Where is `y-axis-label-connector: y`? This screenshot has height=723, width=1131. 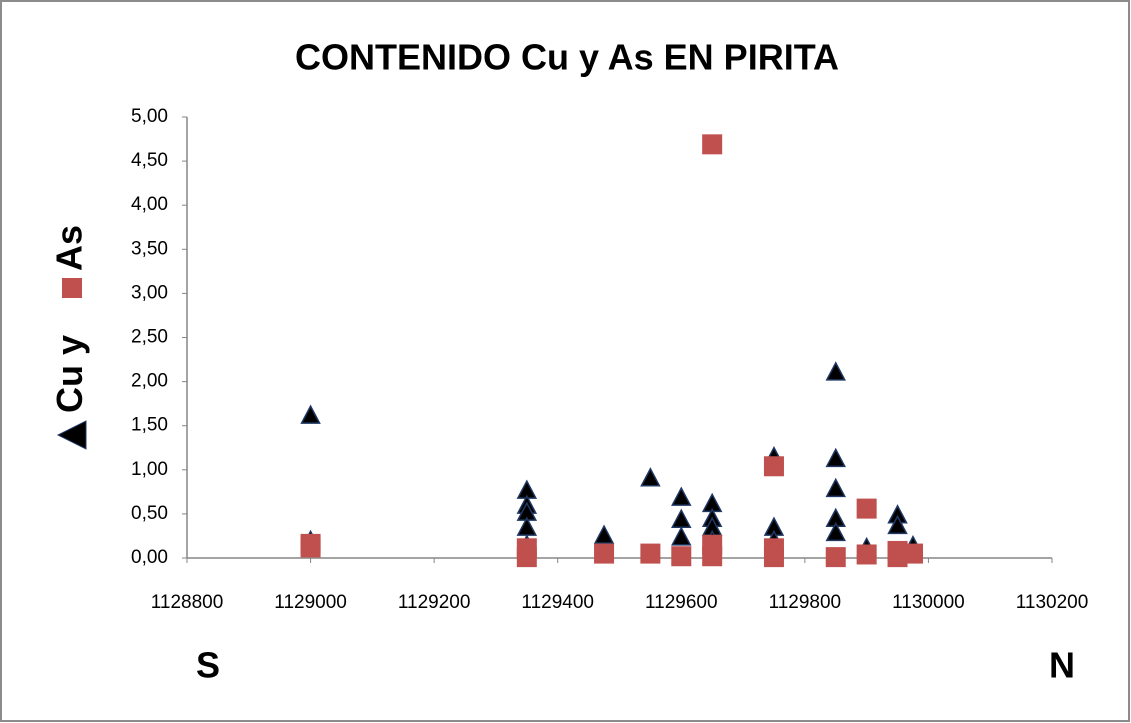
y-axis-label-connector: y is located at coordinates (69, 345).